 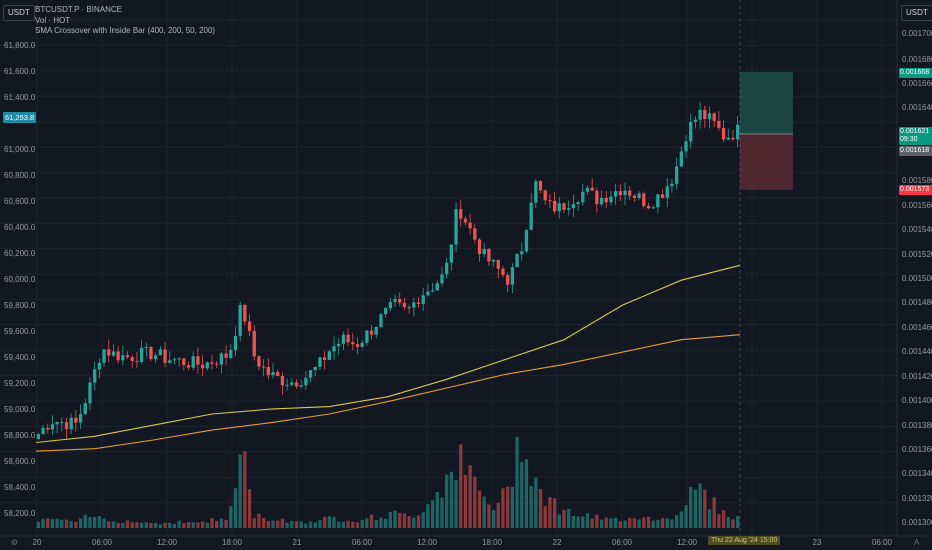 I want to click on time-axis-label: 06:00, so click(x=622, y=542).